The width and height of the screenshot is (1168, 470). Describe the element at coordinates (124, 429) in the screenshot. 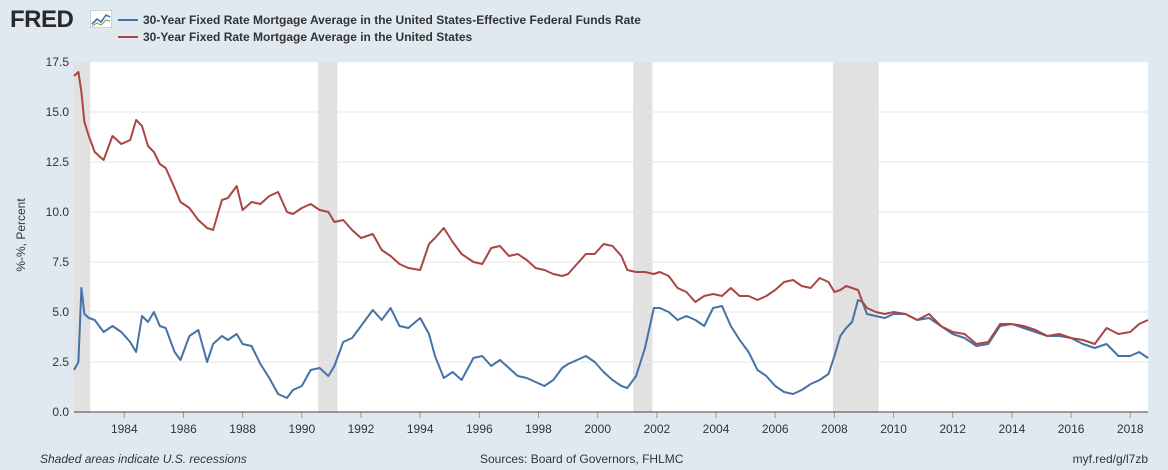

I see `x-tick-label: 1984` at that location.